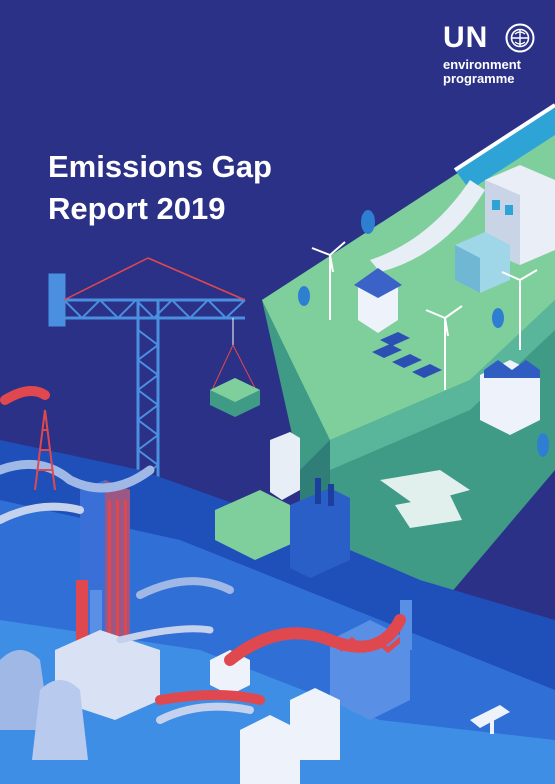  I want to click on un-wordmark: UN, so click(466, 37).